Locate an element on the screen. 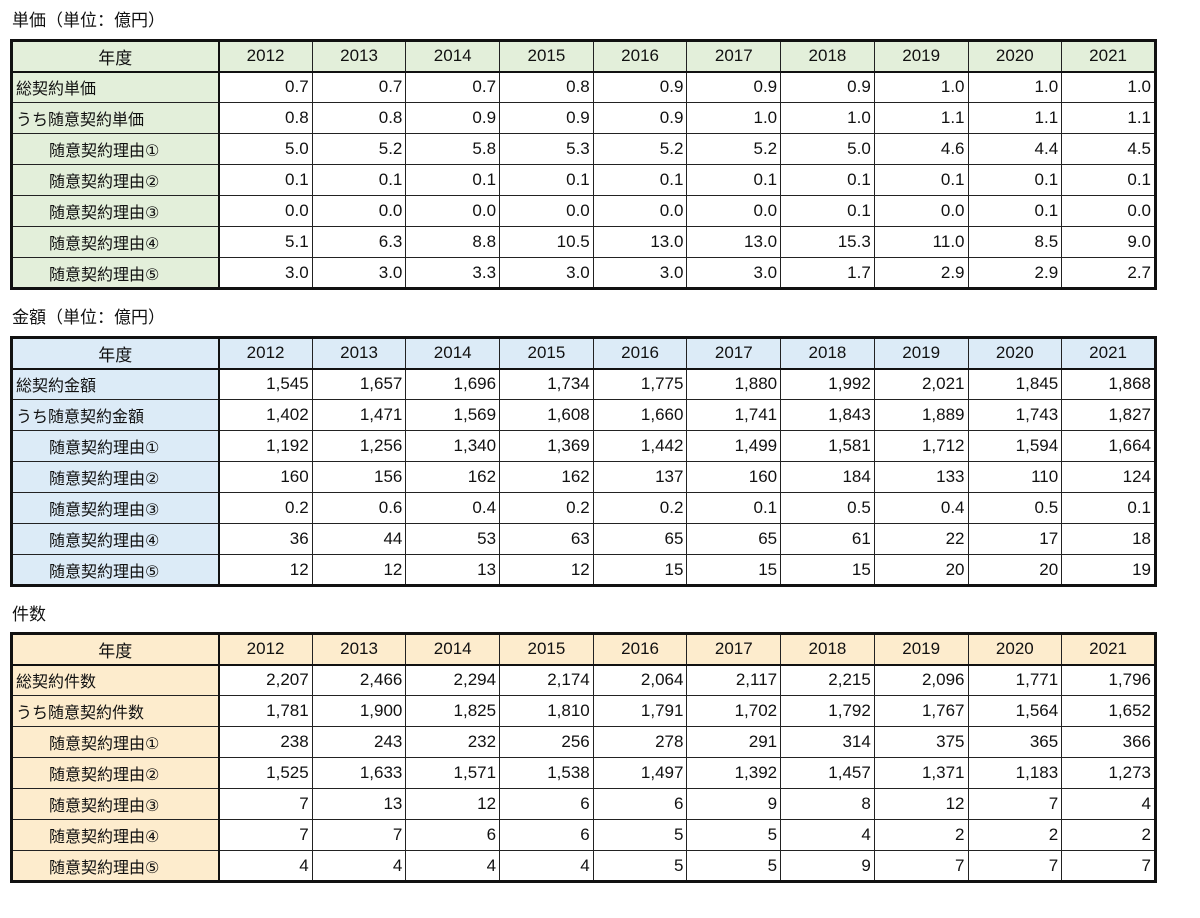 This screenshot has height=918, width=1200. table-cell: 1,538 is located at coordinates (546, 773).